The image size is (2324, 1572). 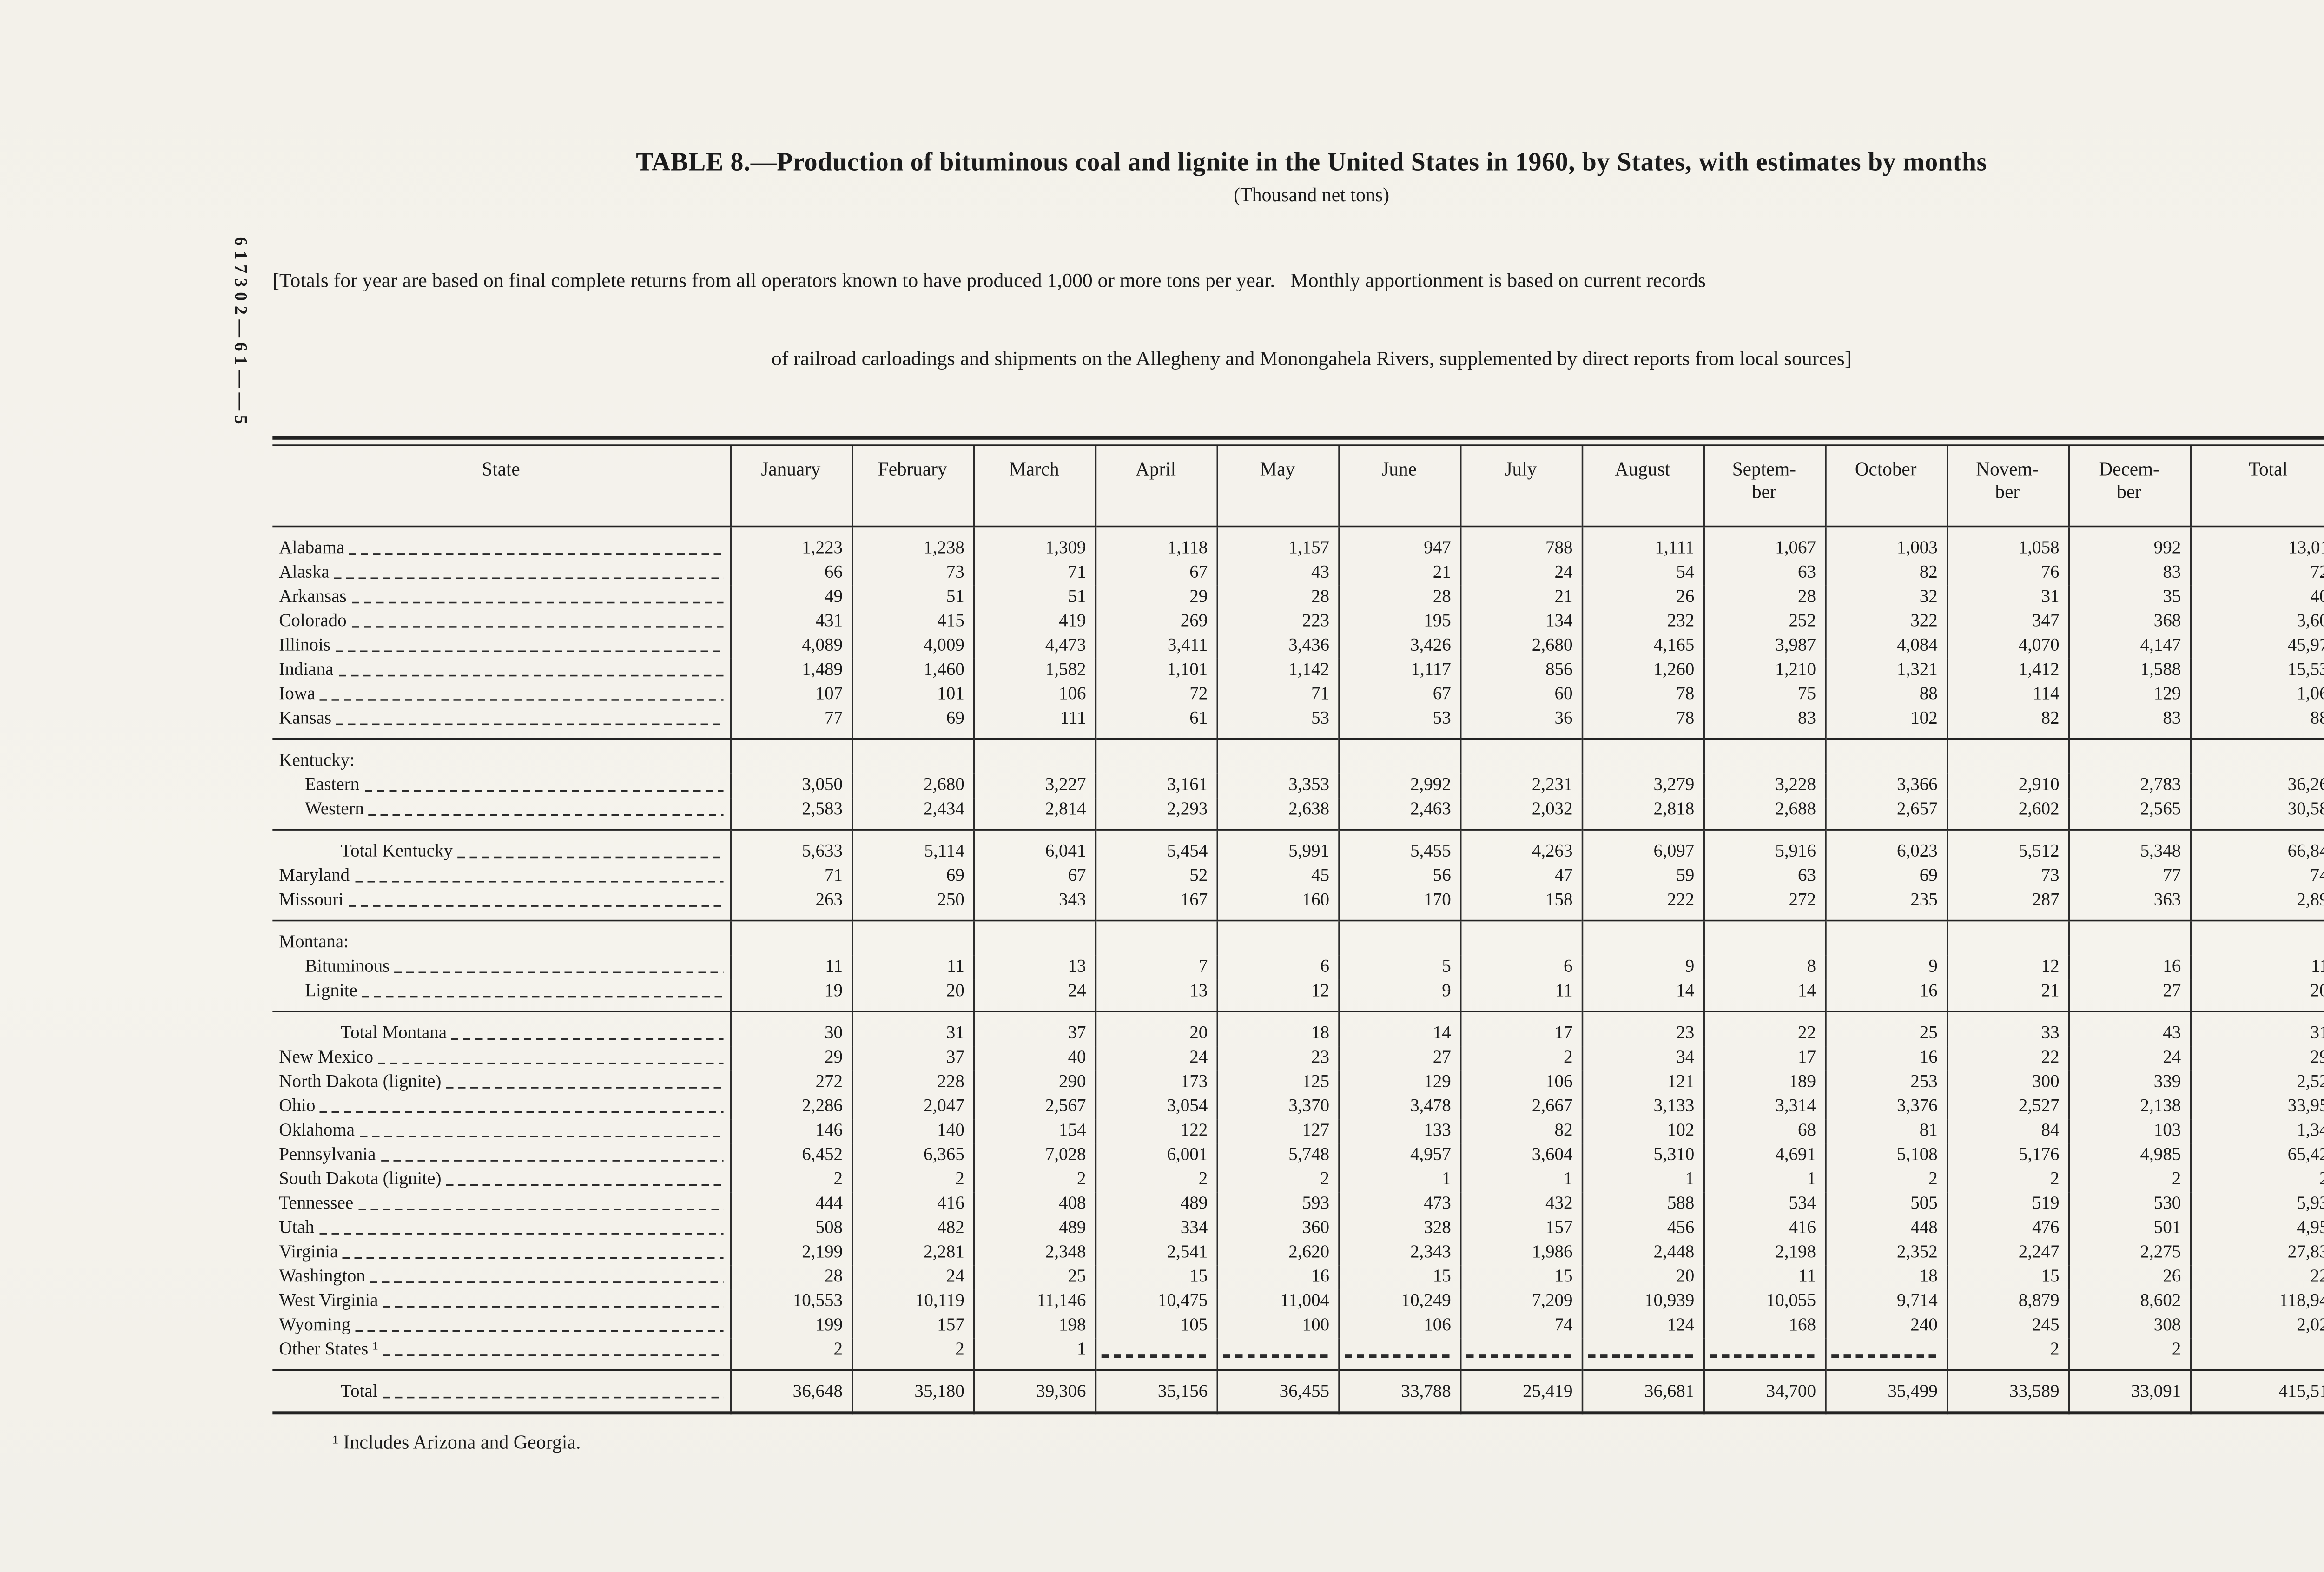 I want to click on state-cell: Kansas, so click(x=501, y=723).